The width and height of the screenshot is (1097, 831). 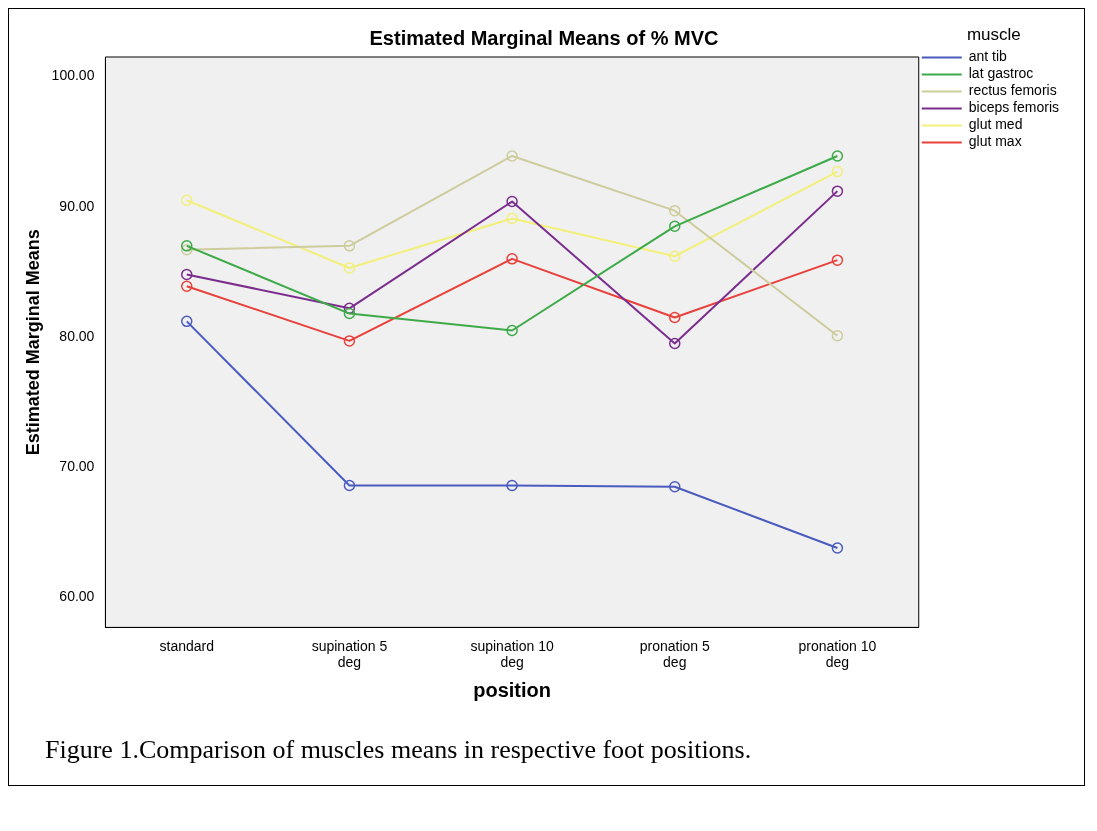 I want to click on x-tick-label: supination 10 deg, so click(x=512, y=654).